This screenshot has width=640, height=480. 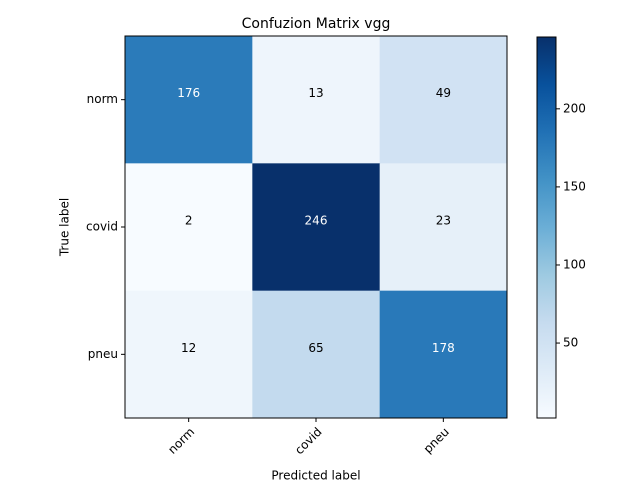 What do you see at coordinates (188, 348) in the screenshot?
I see `cell-label: 12` at bounding box center [188, 348].